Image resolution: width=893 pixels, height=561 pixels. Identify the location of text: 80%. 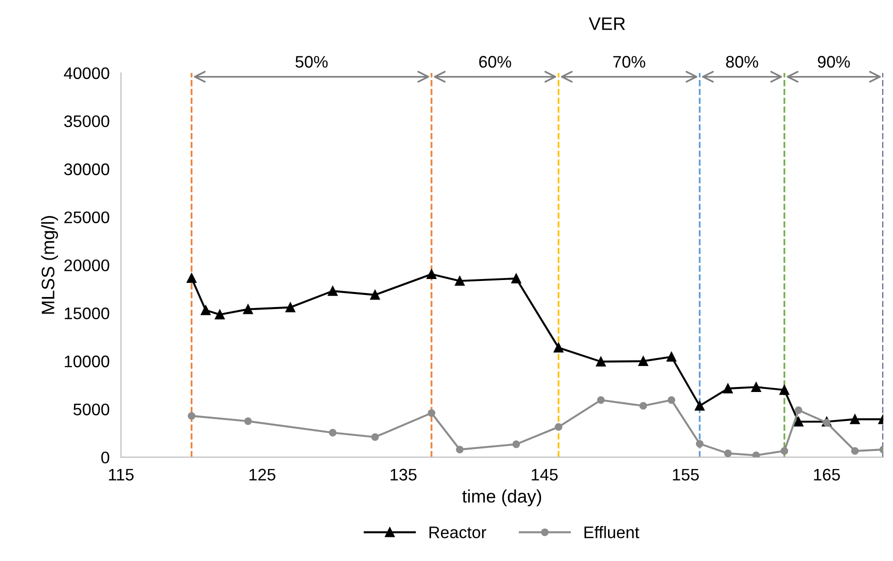
(742, 62).